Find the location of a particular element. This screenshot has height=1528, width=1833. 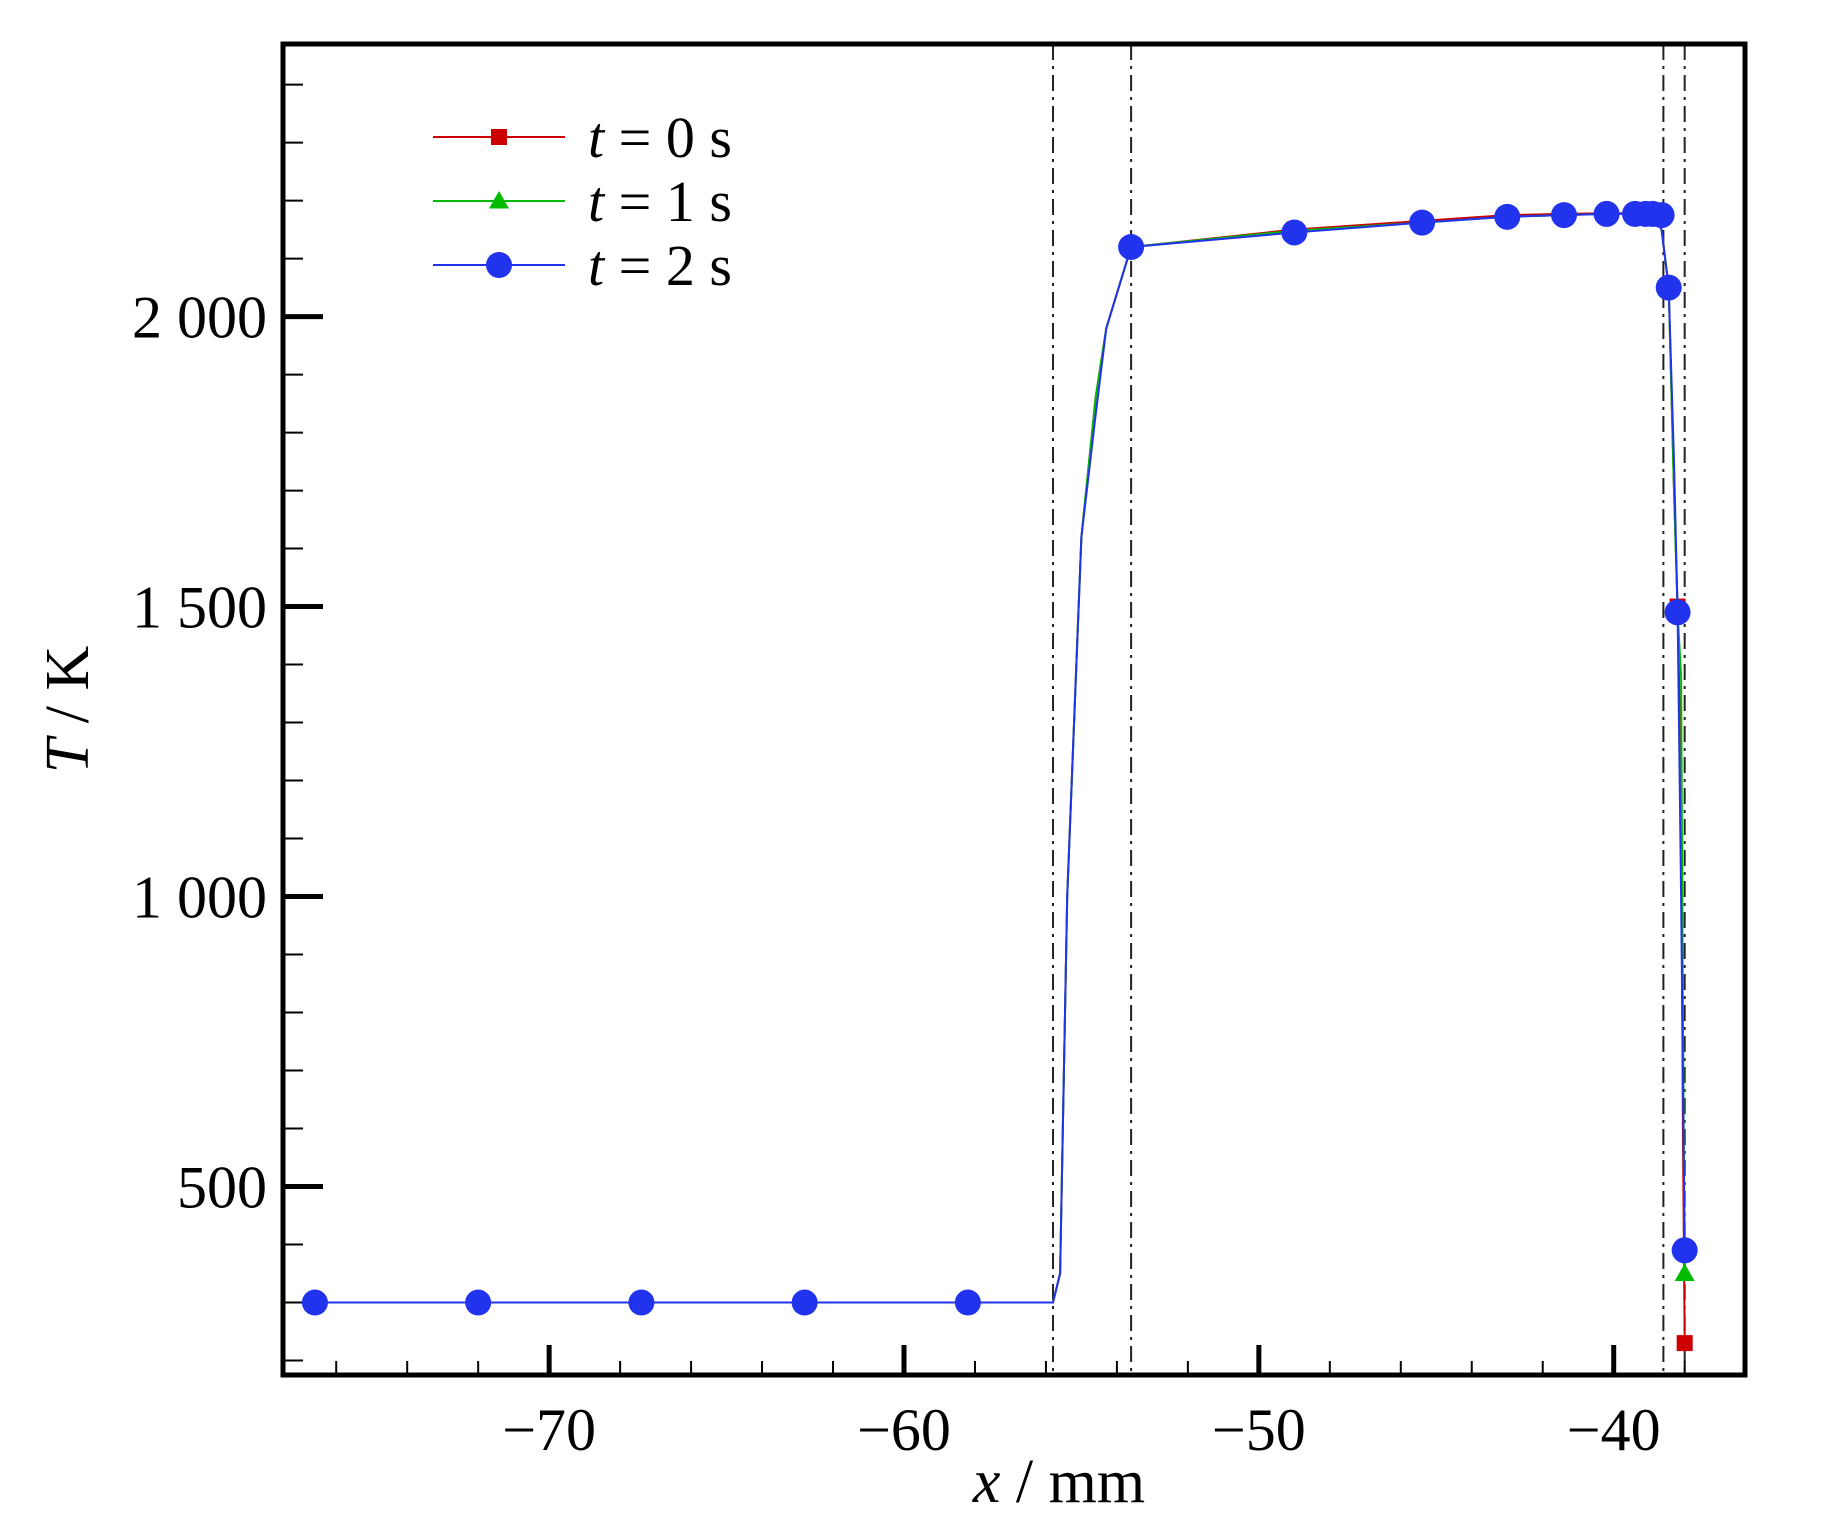

x-axis-unit: / mm is located at coordinates (1072, 1482).